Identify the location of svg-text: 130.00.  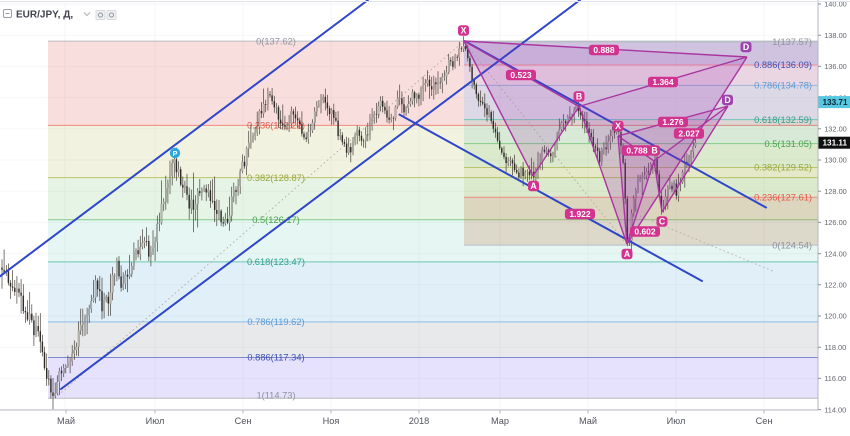
(835, 160).